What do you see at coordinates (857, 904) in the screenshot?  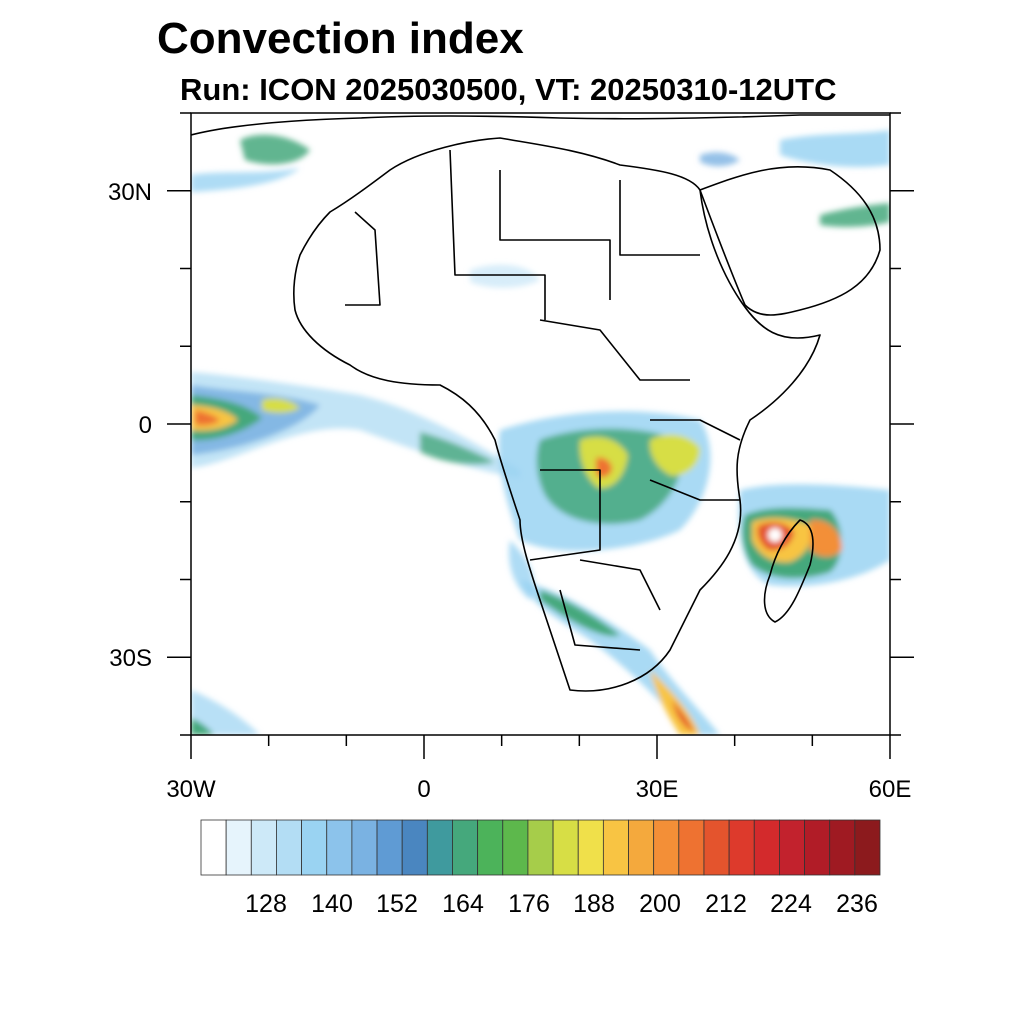 I see `colorbar-label: 236` at bounding box center [857, 904].